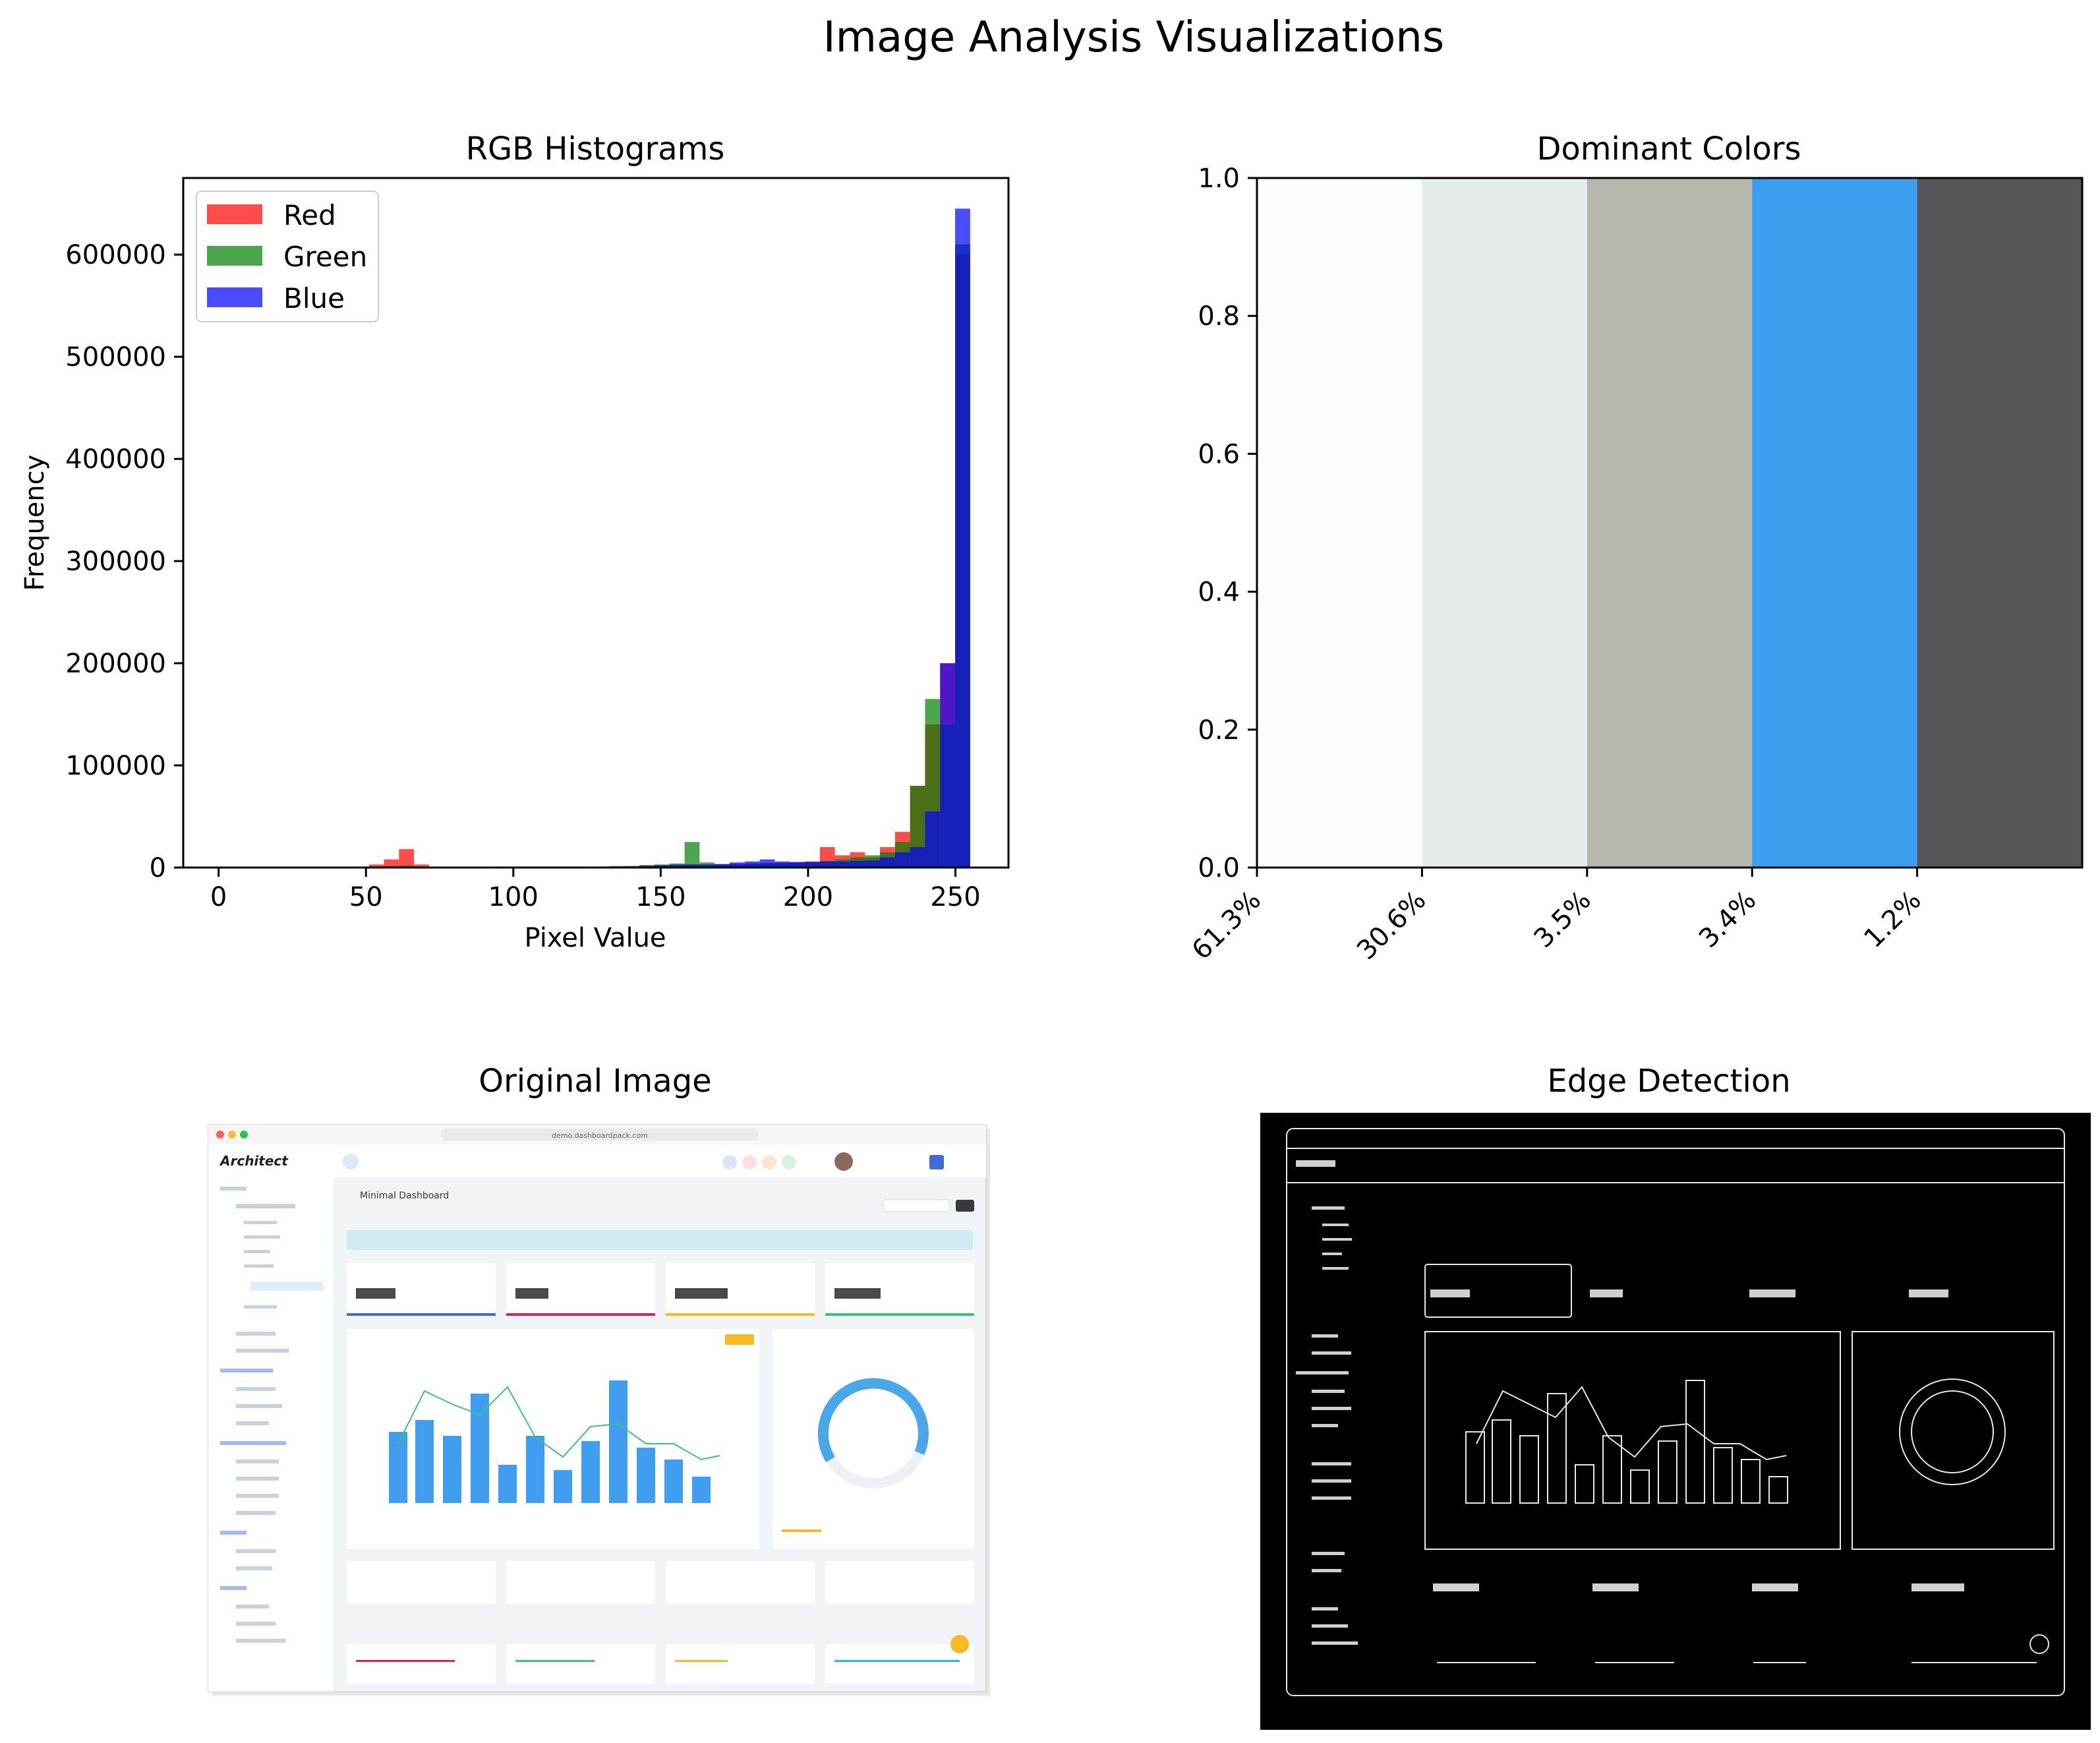 This screenshot has width=2100, height=1743. I want to click on x-tick-label: 50, so click(366, 897).